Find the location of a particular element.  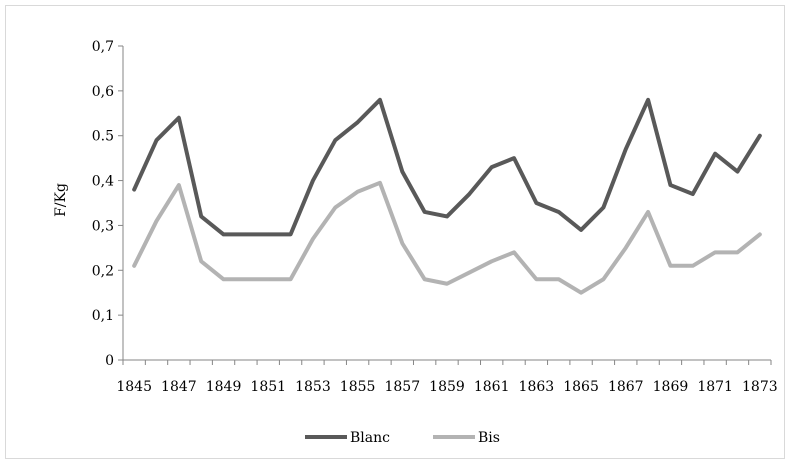

y-tick-label: 0,3 is located at coordinates (103, 226).